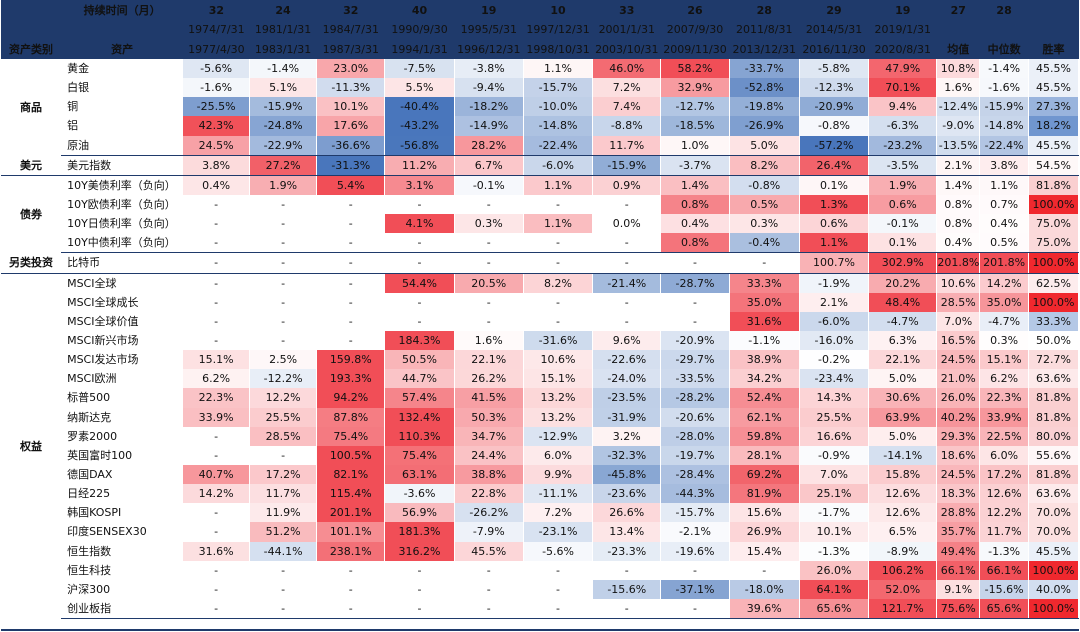 Image resolution: width=1080 pixels, height=632 pixels. What do you see at coordinates (283, 165) in the screenshot?
I see `return-cell: 27.2%` at bounding box center [283, 165].